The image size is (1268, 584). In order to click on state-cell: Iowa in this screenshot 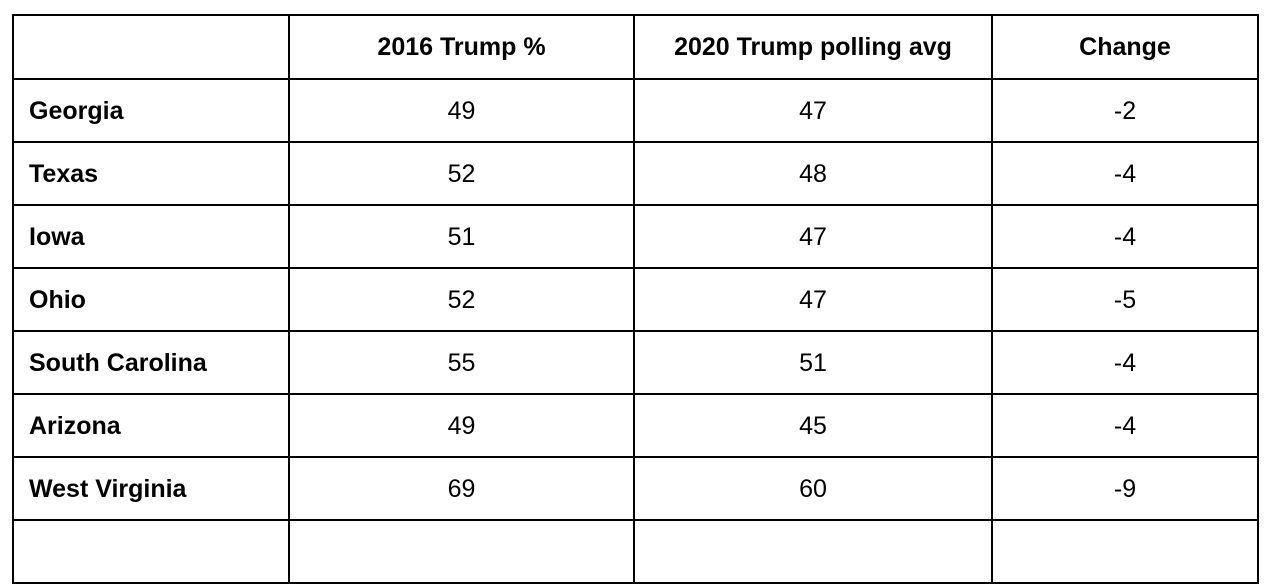, I will do `click(151, 236)`.